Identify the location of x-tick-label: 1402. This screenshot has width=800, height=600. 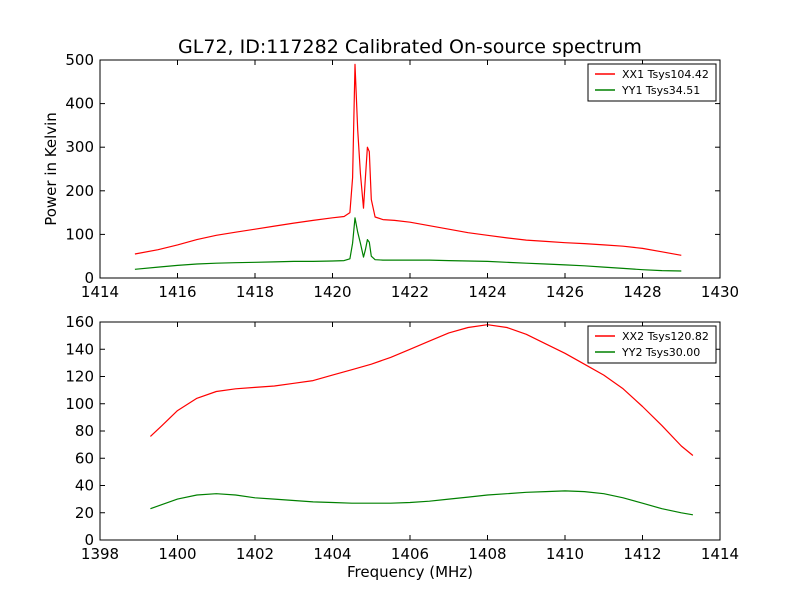
(255, 554).